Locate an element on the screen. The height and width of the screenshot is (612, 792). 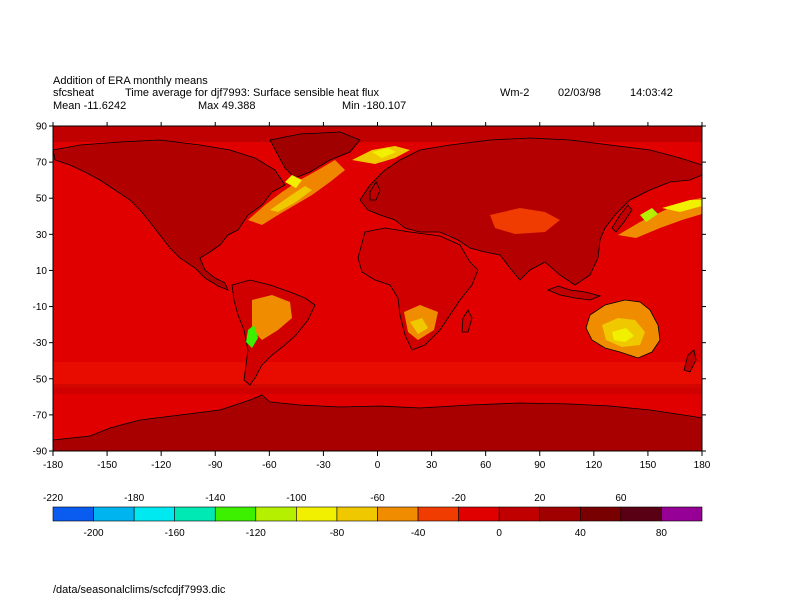
colorbar is located at coordinates (377, 514).